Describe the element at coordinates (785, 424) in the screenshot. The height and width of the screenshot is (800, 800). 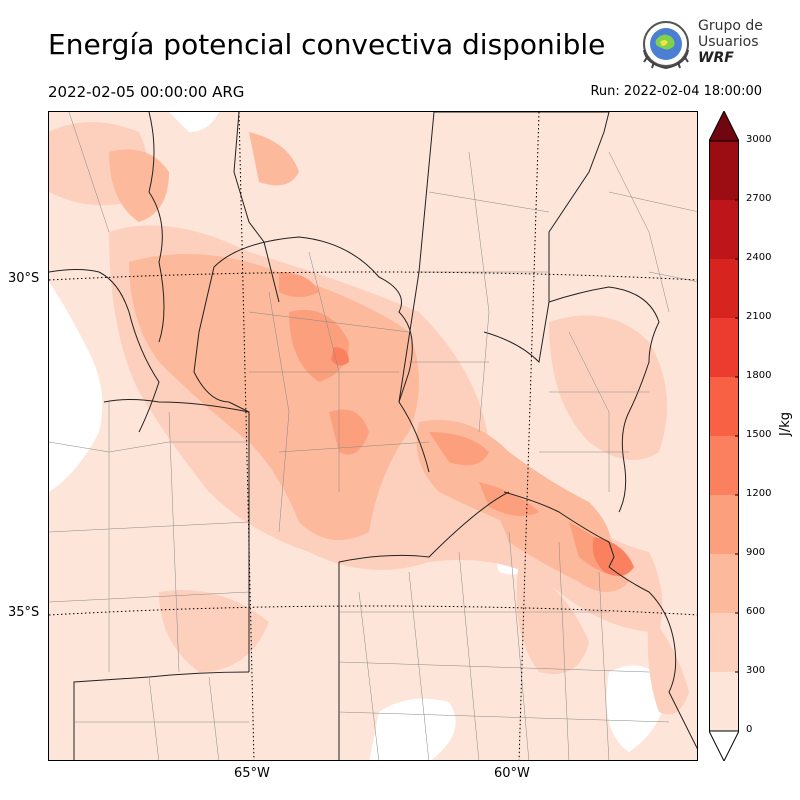
I see `colorbar-unit: J/kg` at that location.